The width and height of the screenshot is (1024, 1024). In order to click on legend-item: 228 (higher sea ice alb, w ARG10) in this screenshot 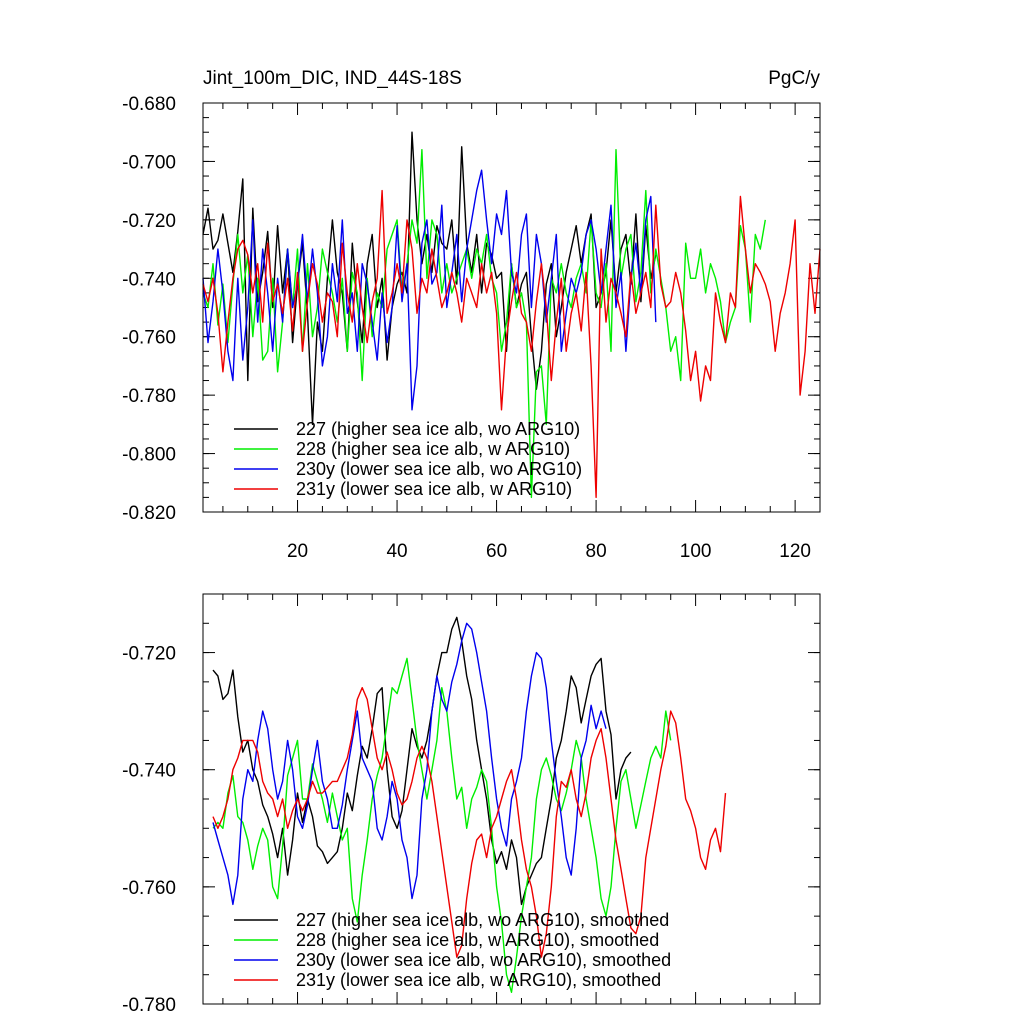, I will do `click(402, 449)`.